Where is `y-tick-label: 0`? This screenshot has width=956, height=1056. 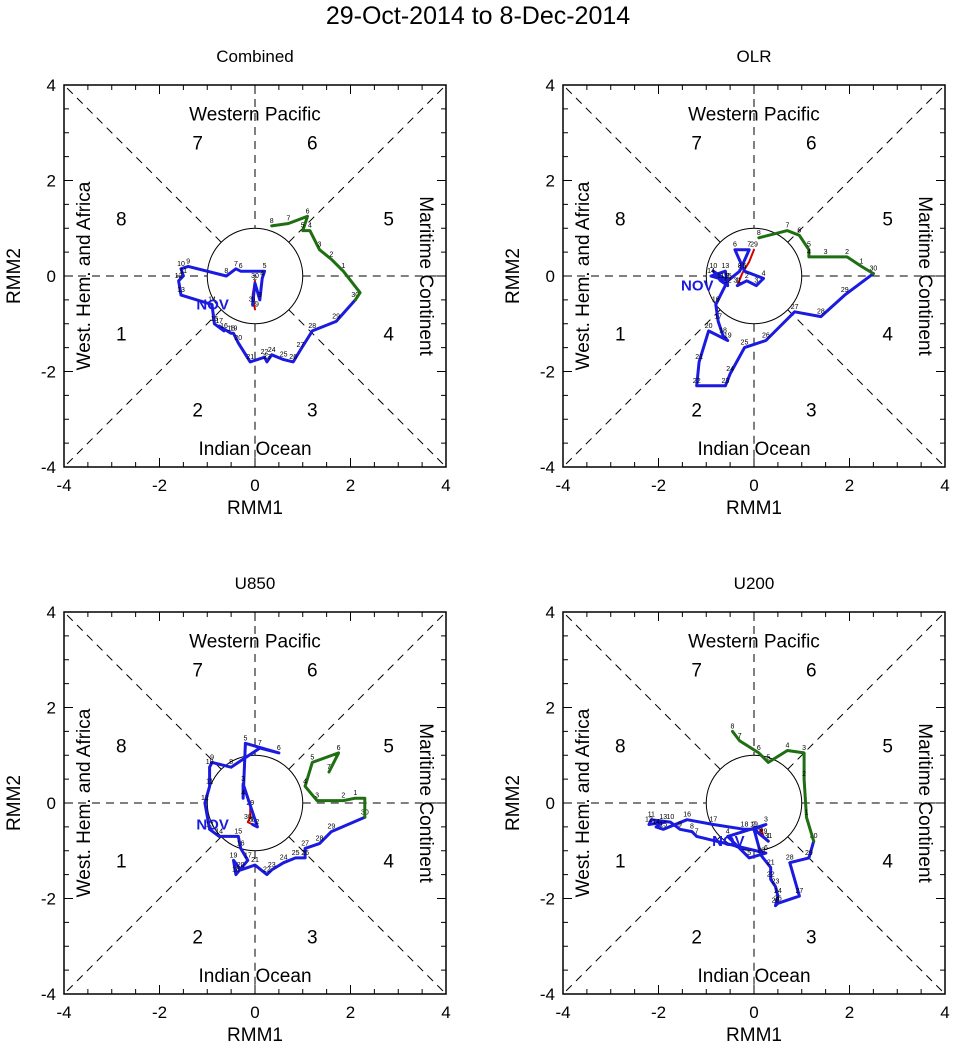 y-tick-label: 0 is located at coordinates (550, 276).